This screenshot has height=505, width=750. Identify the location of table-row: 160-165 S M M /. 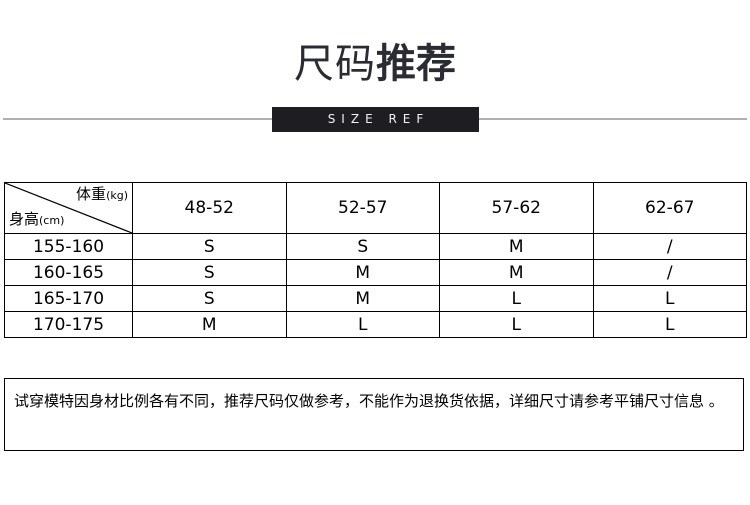
(375, 272).